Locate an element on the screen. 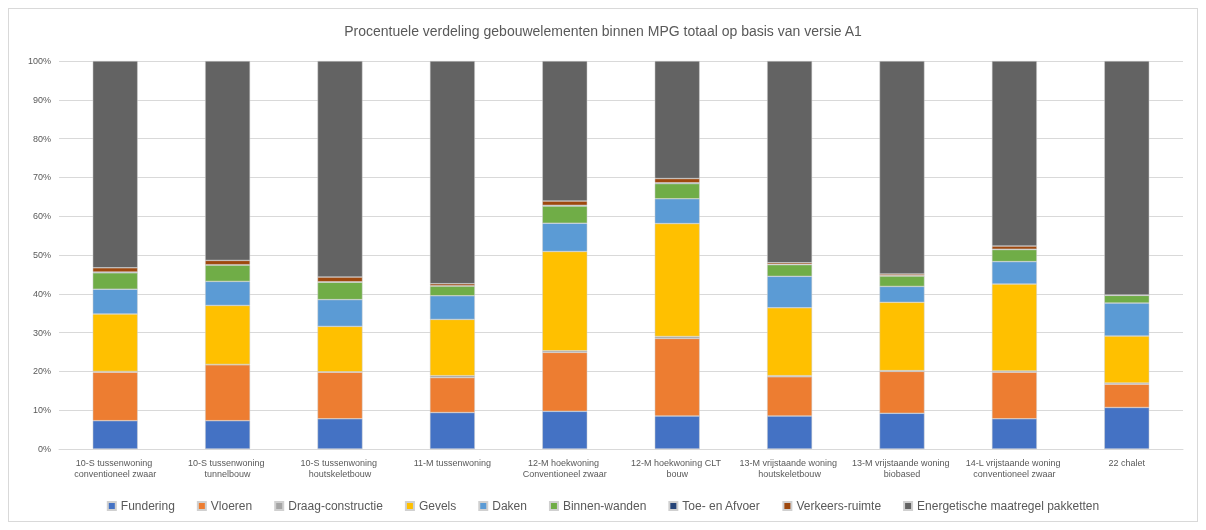 The height and width of the screenshot is (530, 1206). y-tick-label: 70% is located at coordinates (41, 177).